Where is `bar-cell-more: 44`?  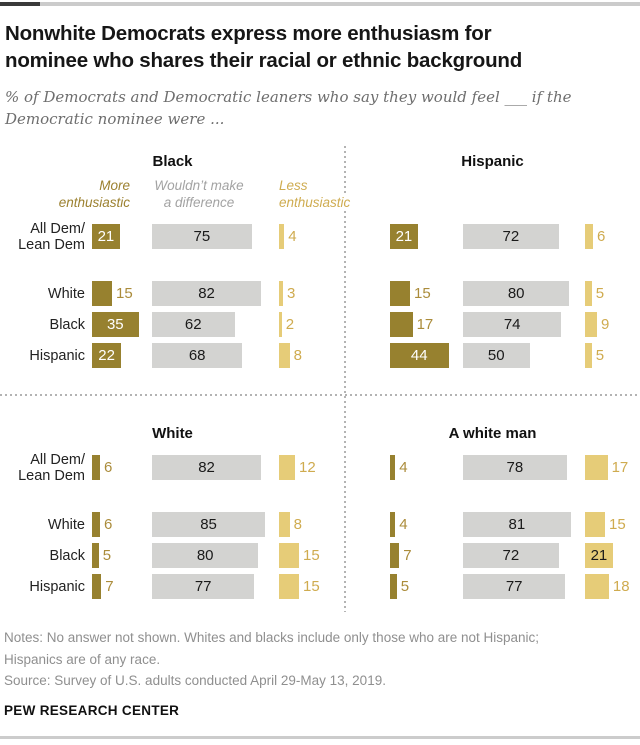
bar-cell-more: 44 is located at coordinates (426, 355).